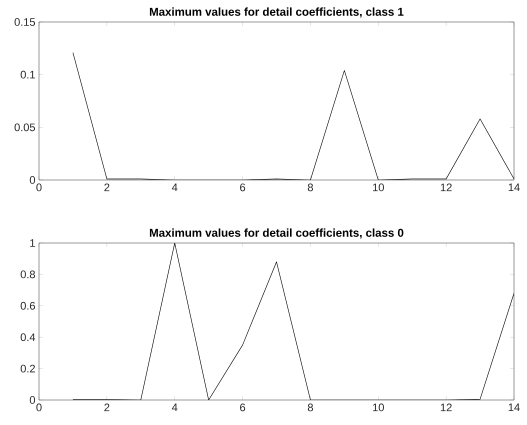 This screenshot has height=425, width=527. I want to click on y-tick-label: 0.1, so click(27, 74).